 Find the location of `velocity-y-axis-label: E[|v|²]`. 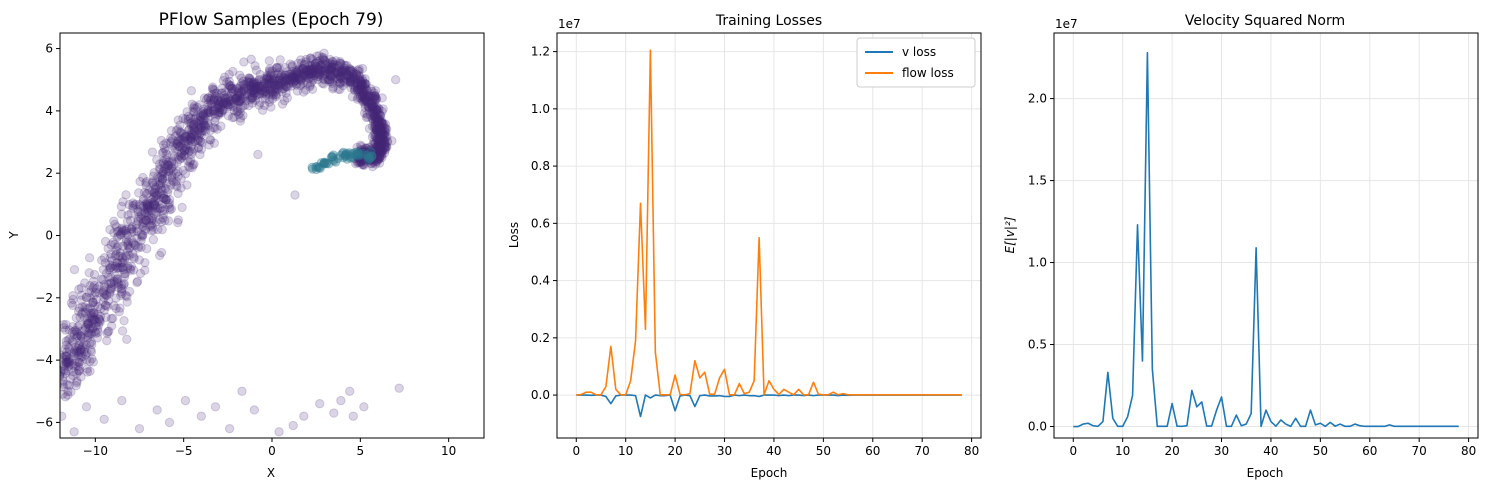

velocity-y-axis-label: E[|v|²] is located at coordinates (1010, 234).